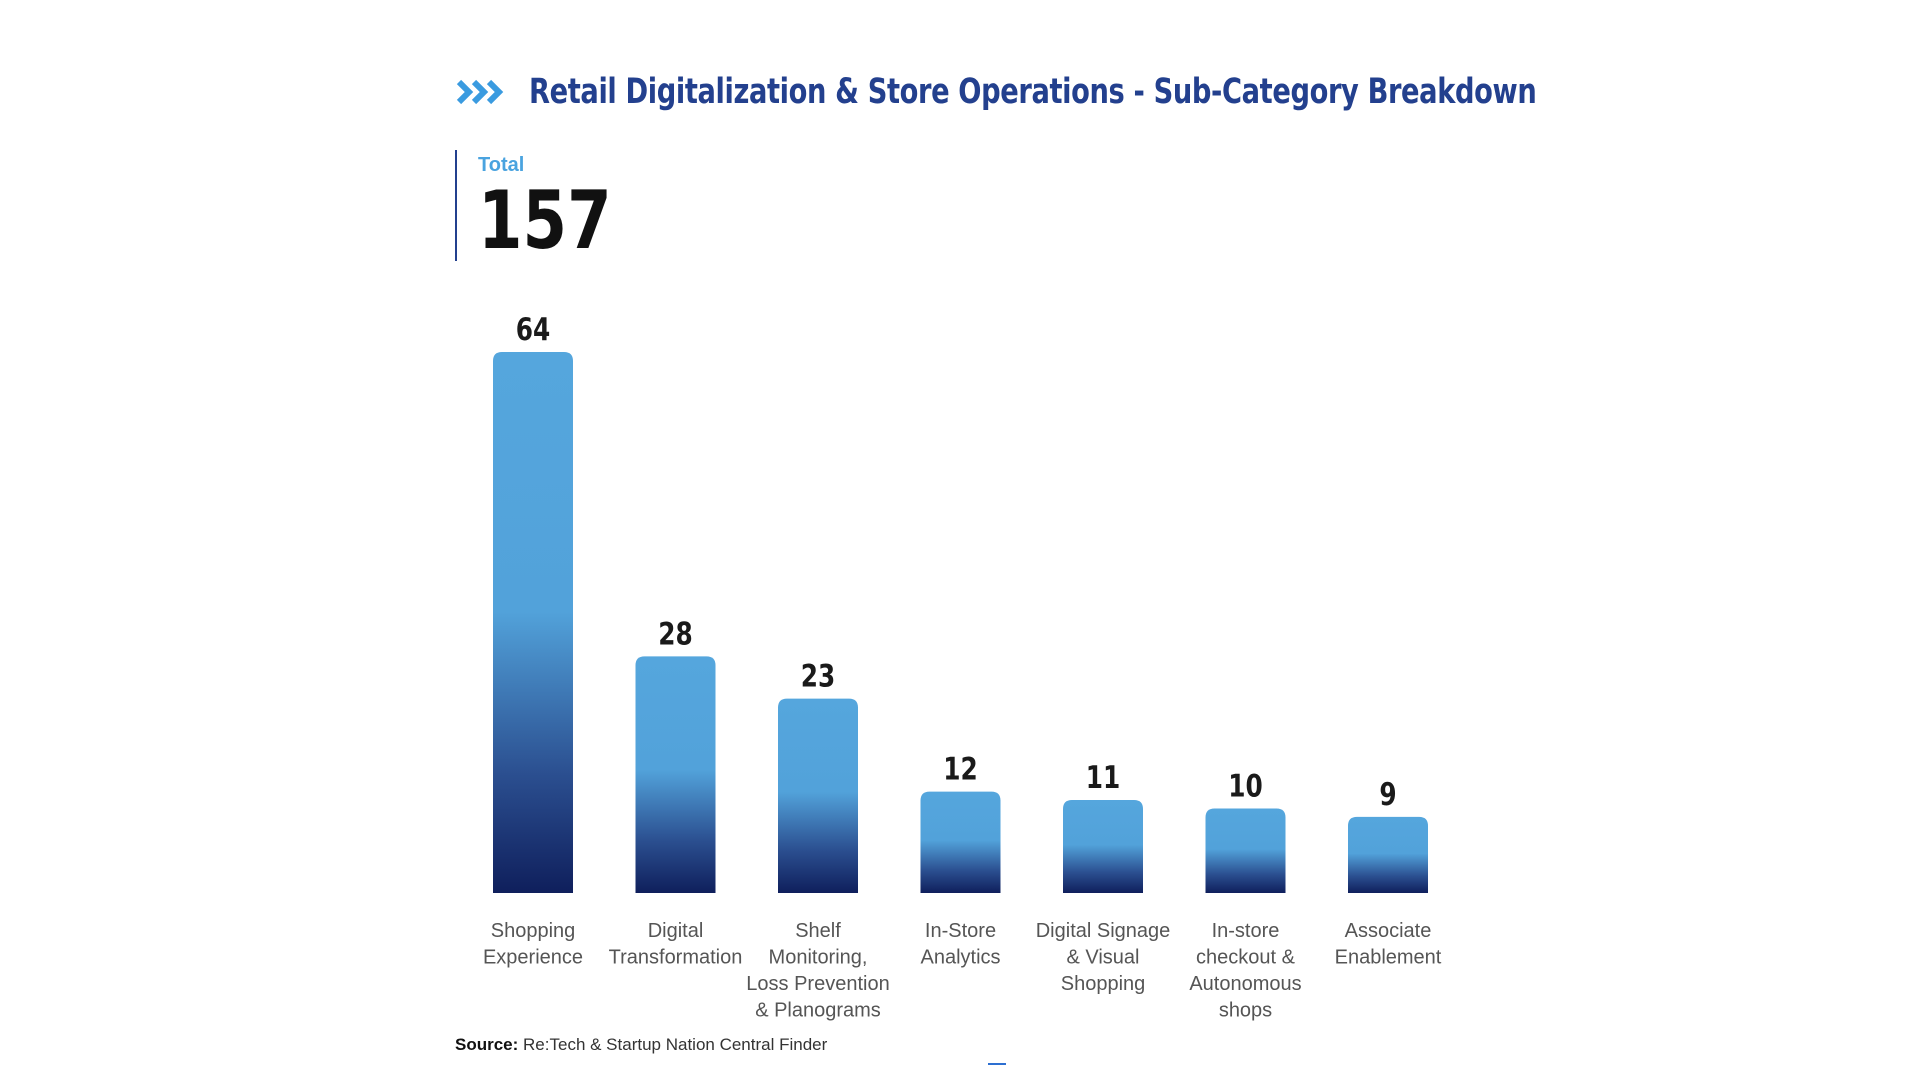 The width and height of the screenshot is (1920, 1080). Describe the element at coordinates (533, 958) in the screenshot. I see `category-label-line: Experience` at that location.